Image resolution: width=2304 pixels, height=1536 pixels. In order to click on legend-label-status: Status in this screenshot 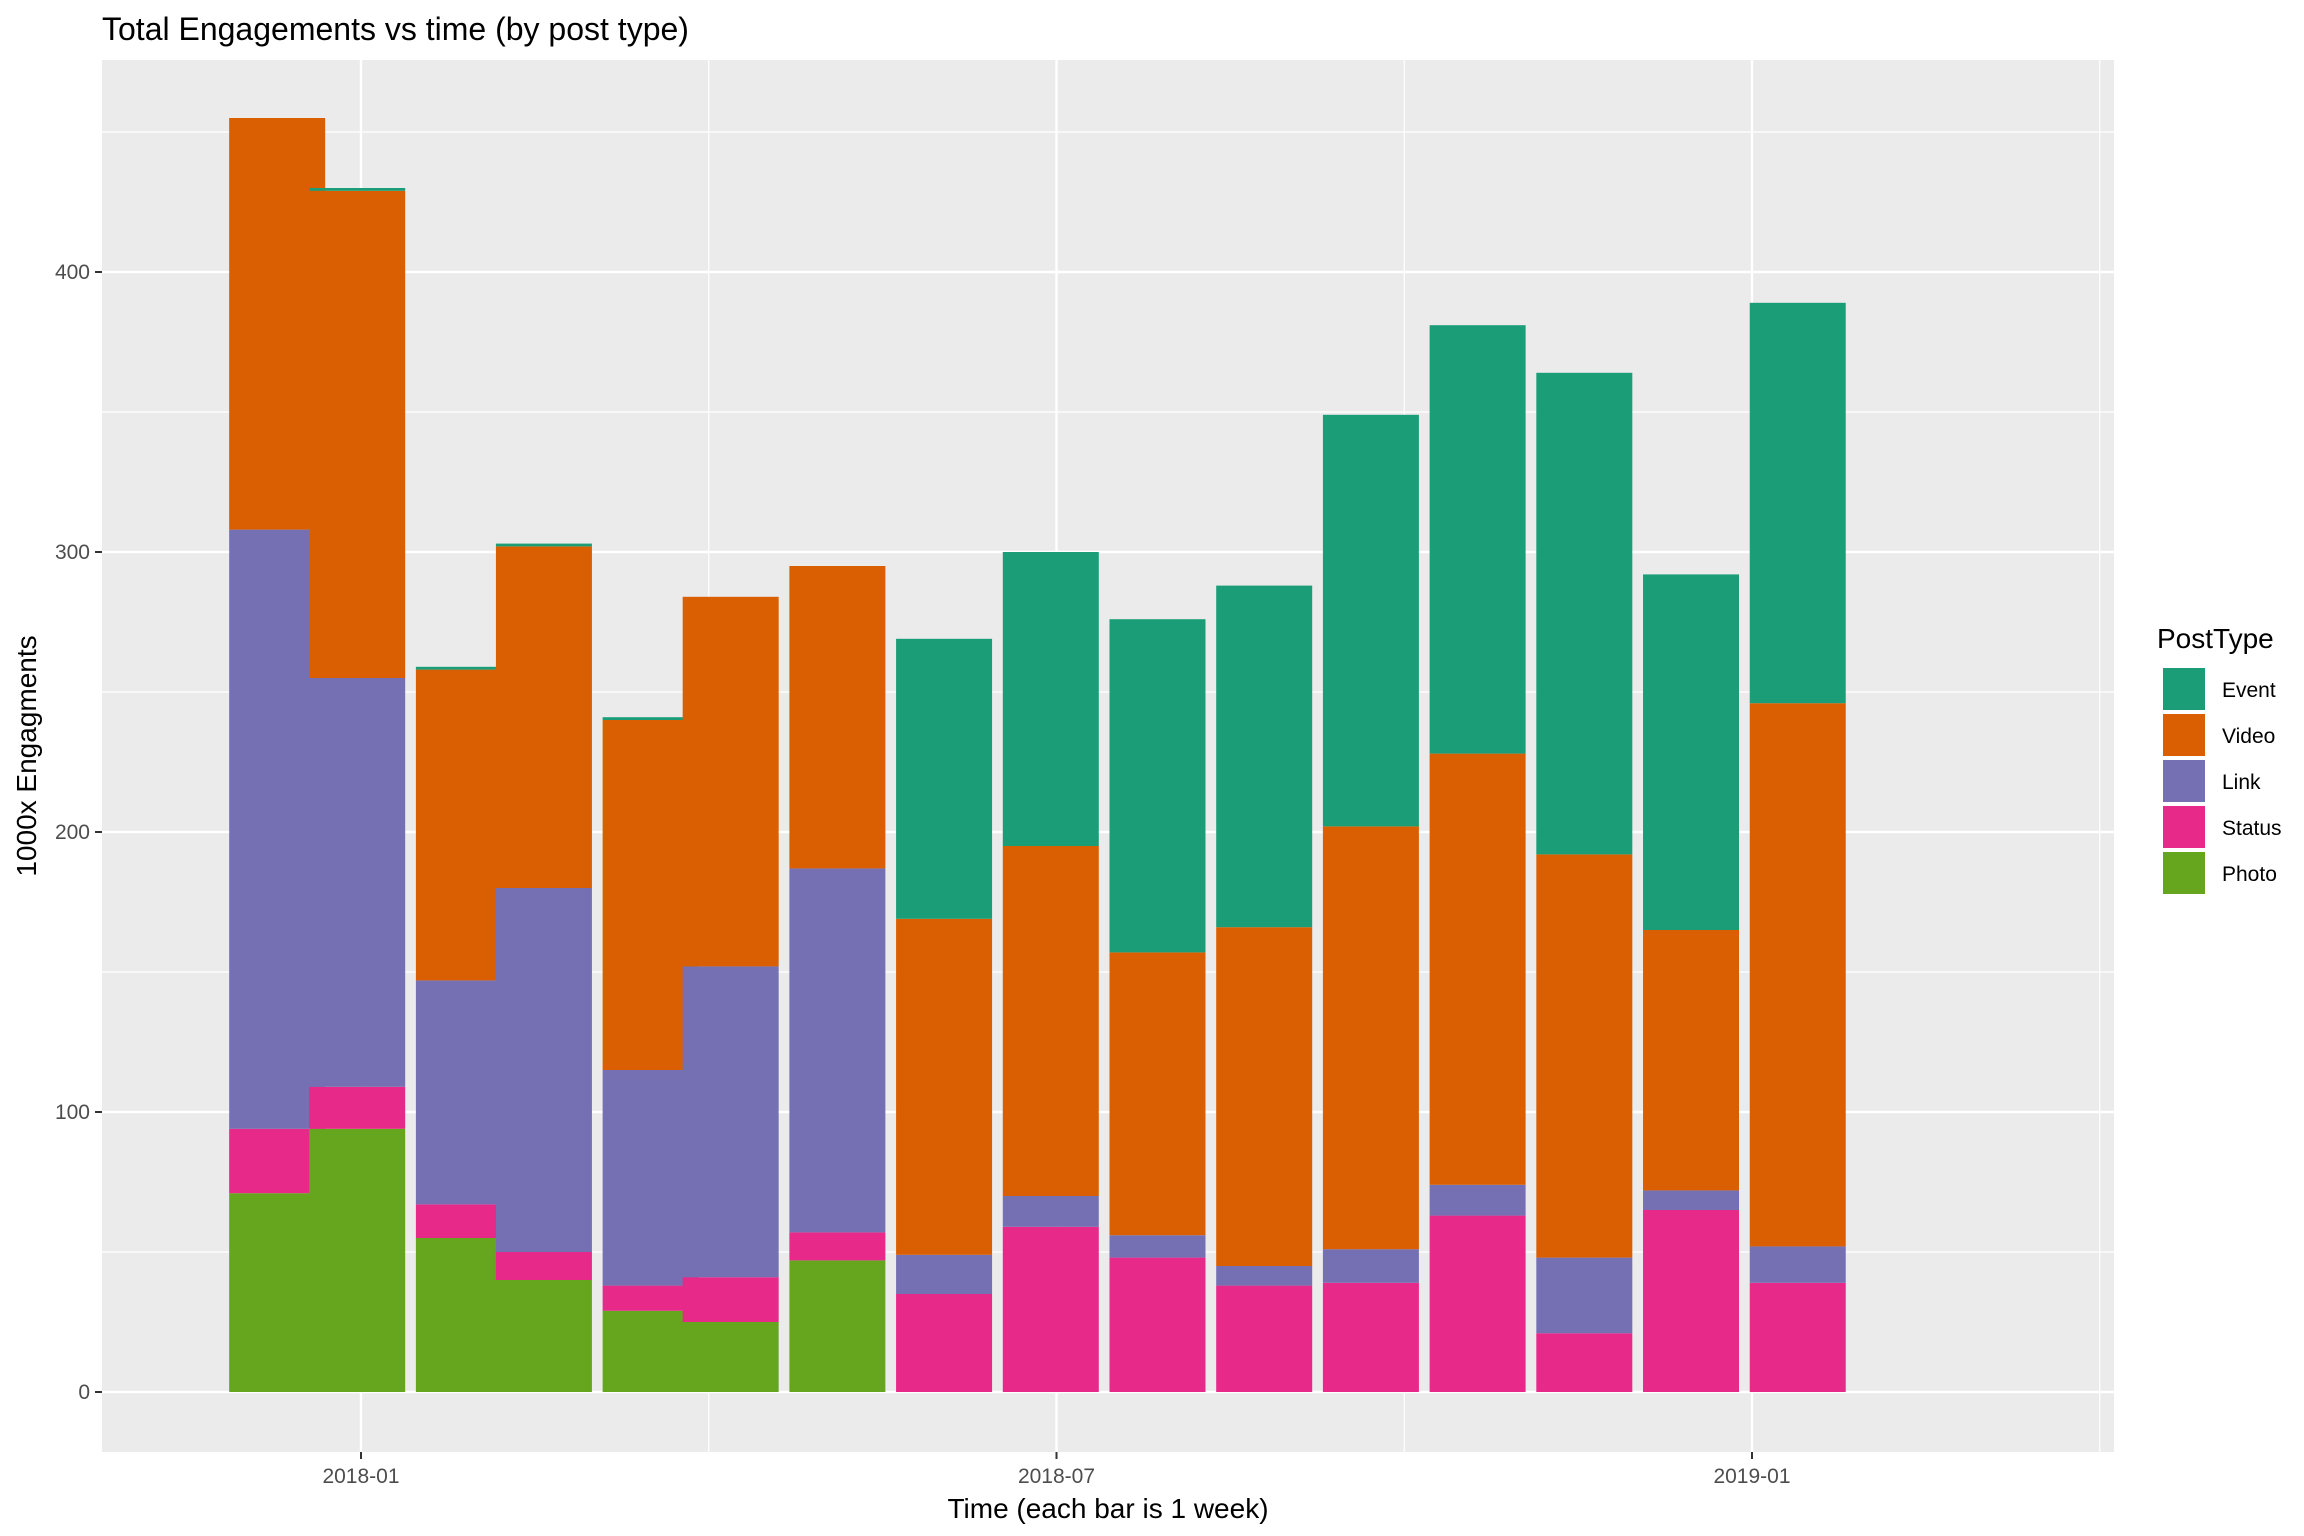, I will do `click(2252, 828)`.